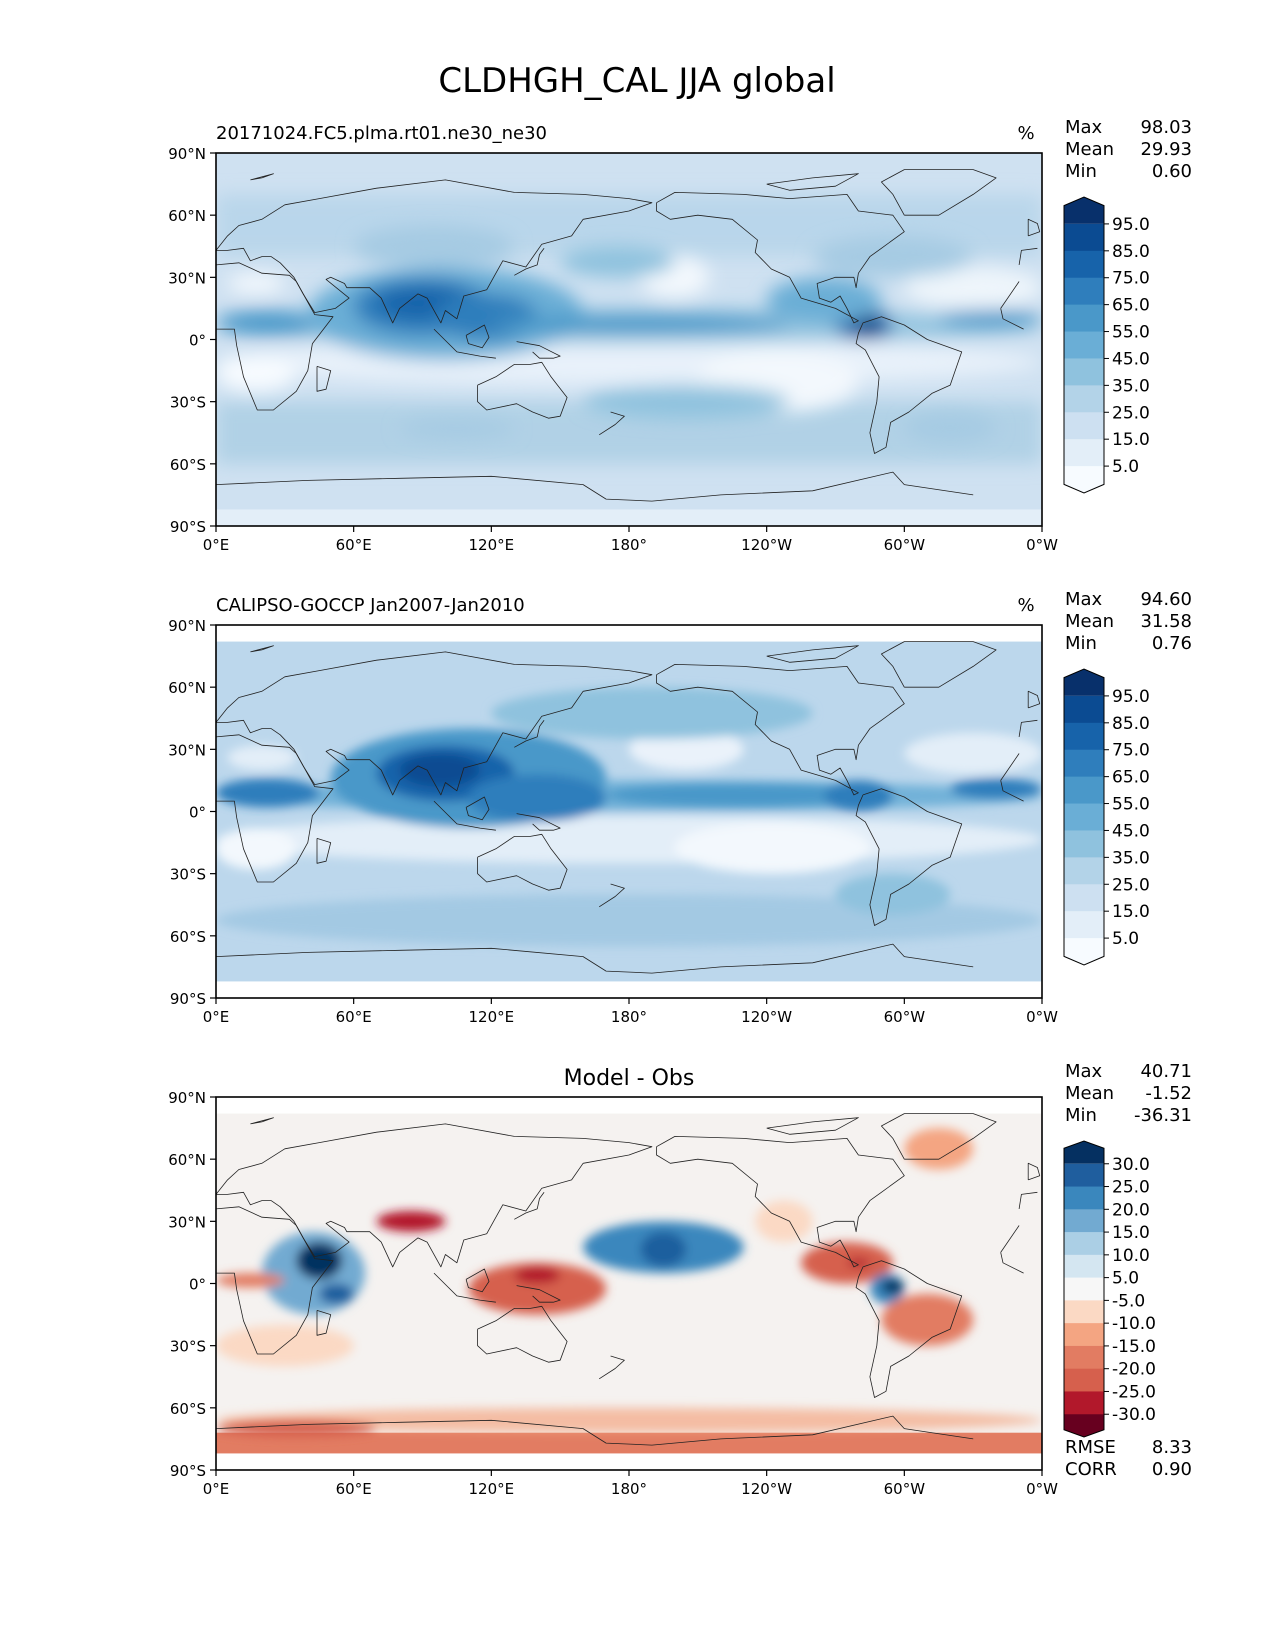 This screenshot has height=1650, width=1275. I want to click on colorbar-outline, so click(1084, 345).